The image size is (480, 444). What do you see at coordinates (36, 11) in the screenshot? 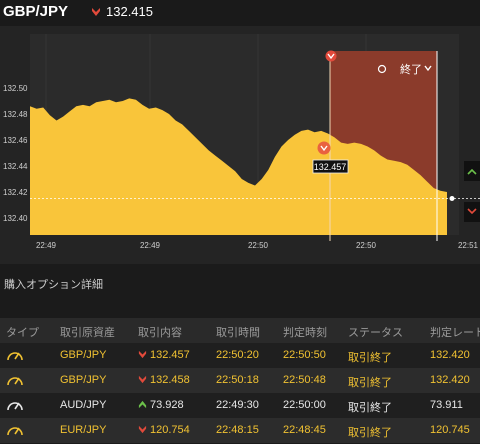
I see `pair-title: GBP/JPY` at bounding box center [36, 11].